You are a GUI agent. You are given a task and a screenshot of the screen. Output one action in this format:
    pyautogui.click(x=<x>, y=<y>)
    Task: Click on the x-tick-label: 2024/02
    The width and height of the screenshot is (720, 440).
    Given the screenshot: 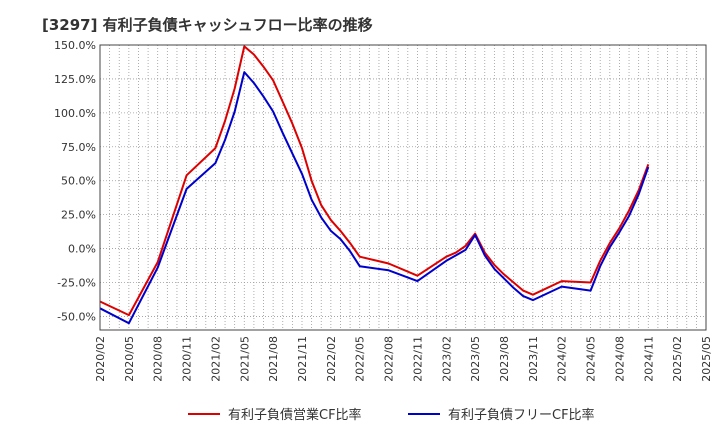 What is the action you would take?
    pyautogui.click(x=562, y=359)
    